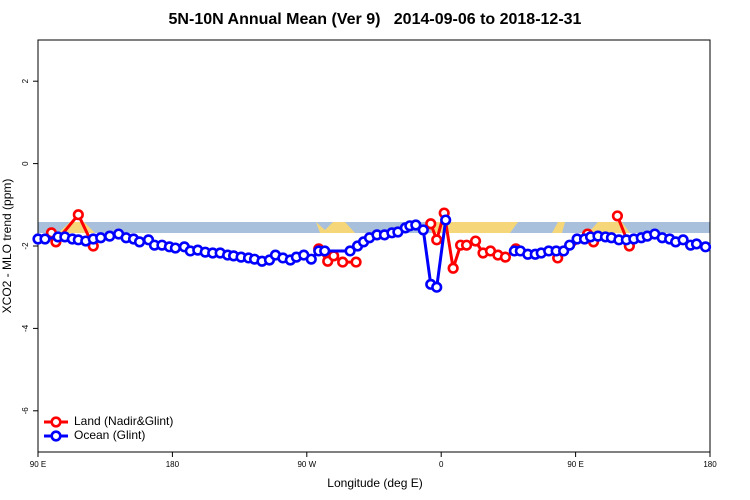 This screenshot has height=500, width=750. I want to click on y-tick-label: -4, so click(25, 328).